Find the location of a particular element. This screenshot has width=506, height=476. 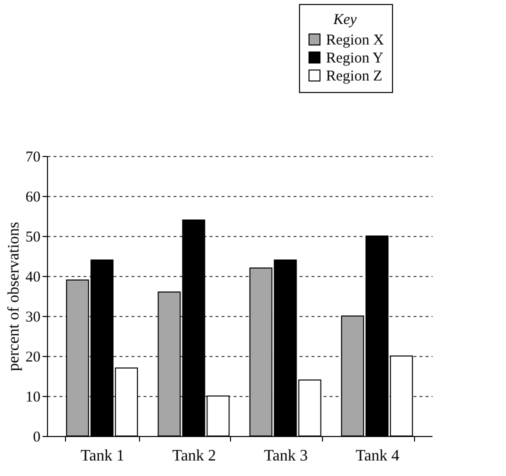

legend-label: Region Y is located at coordinates (355, 58).